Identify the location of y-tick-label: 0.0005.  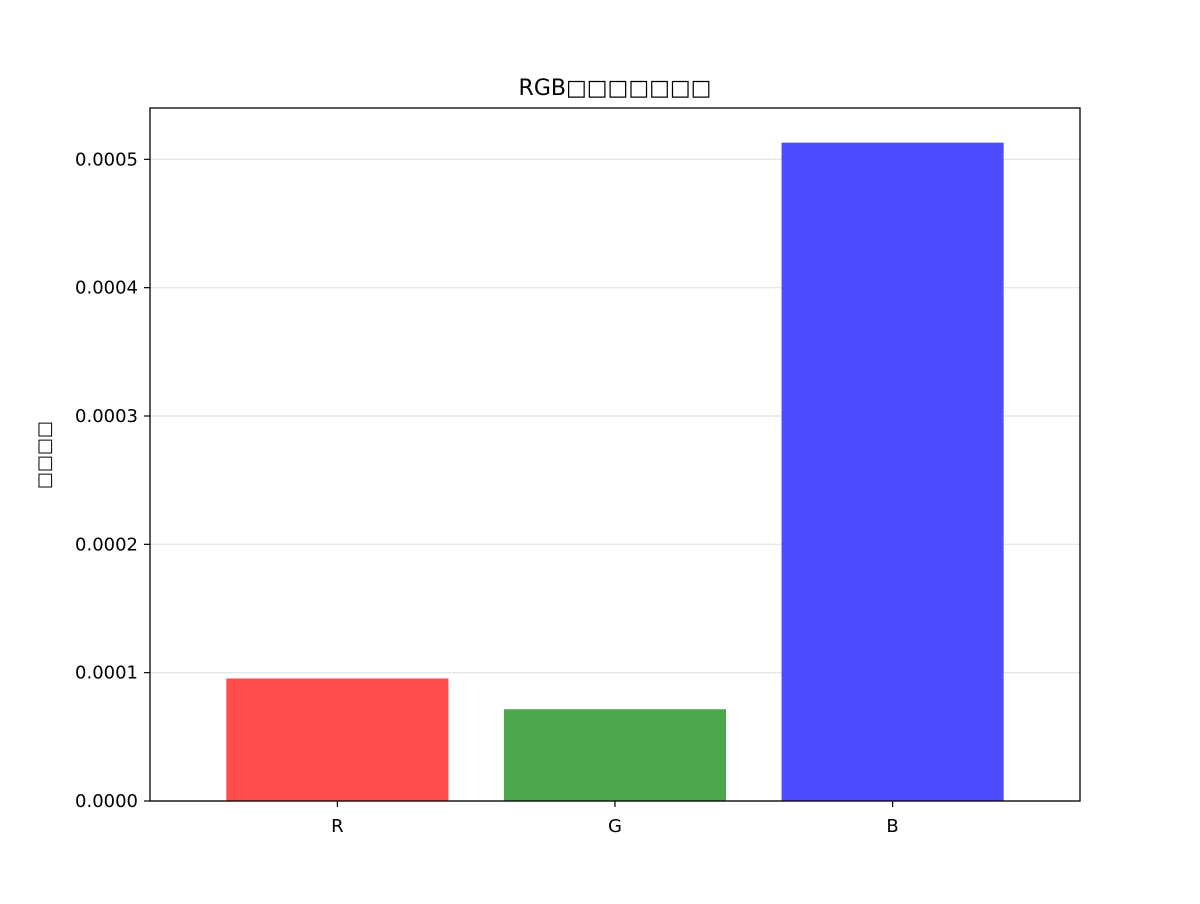
(106, 159).